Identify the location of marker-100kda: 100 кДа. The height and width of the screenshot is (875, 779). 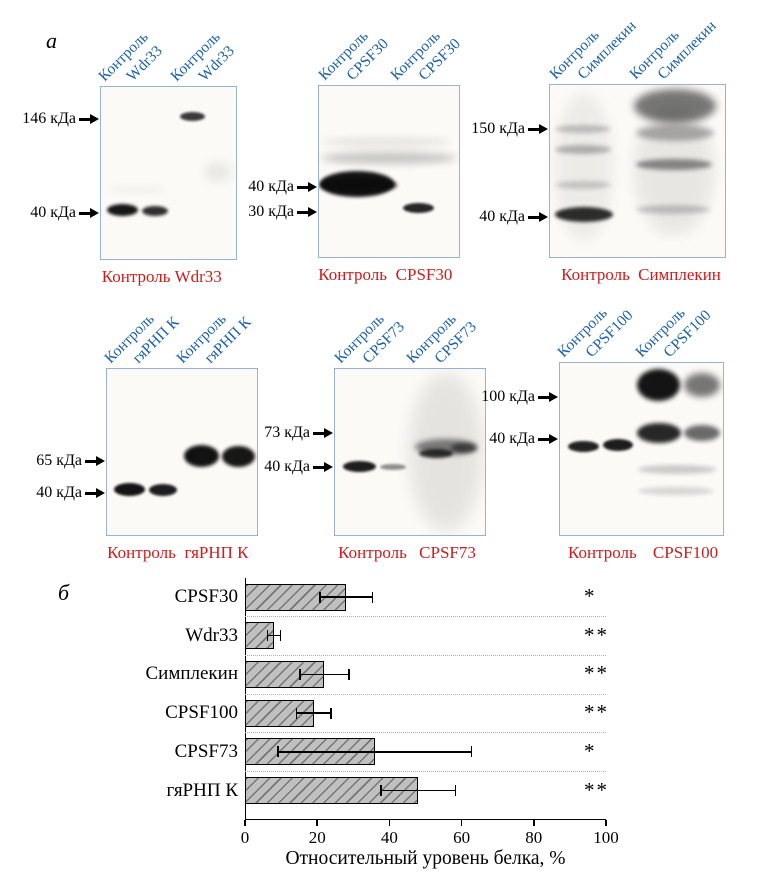
(519, 396).